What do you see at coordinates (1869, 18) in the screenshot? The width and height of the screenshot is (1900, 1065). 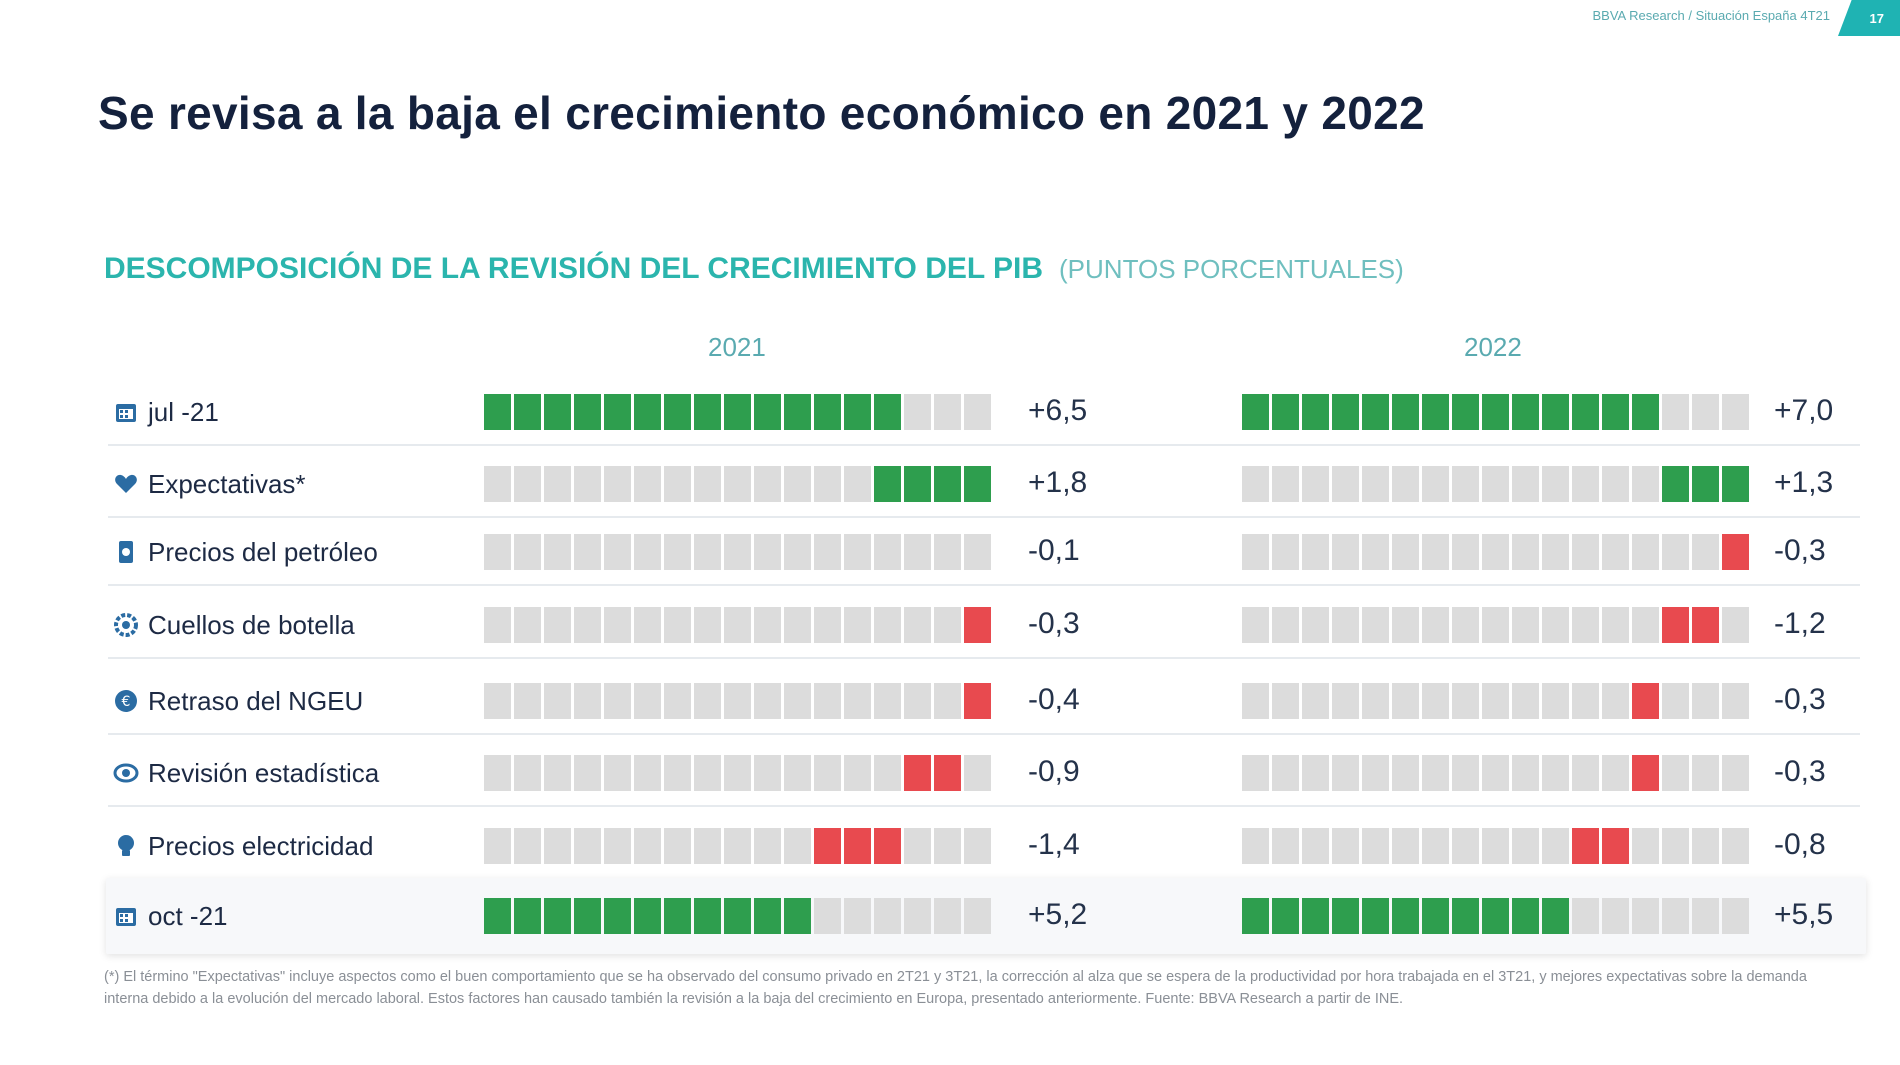 I see `page-number-badge: 17` at bounding box center [1869, 18].